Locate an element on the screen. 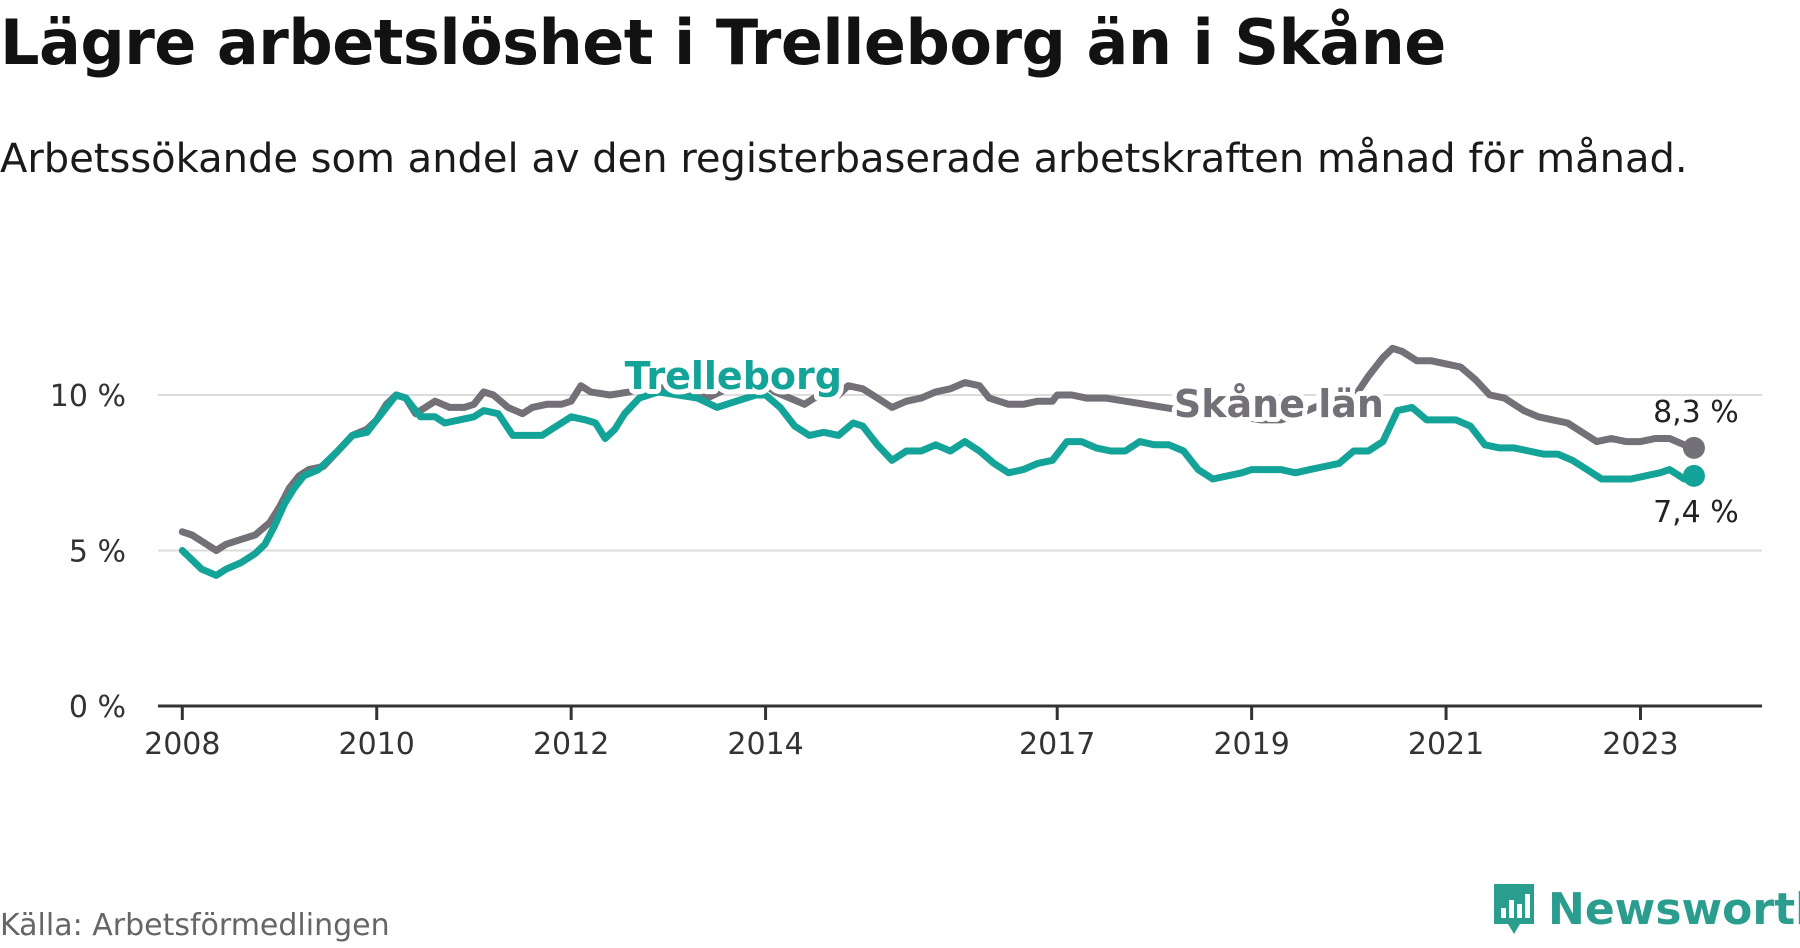 The height and width of the screenshot is (948, 1800). newsworthy-logo-icon is located at coordinates (1514, 909).